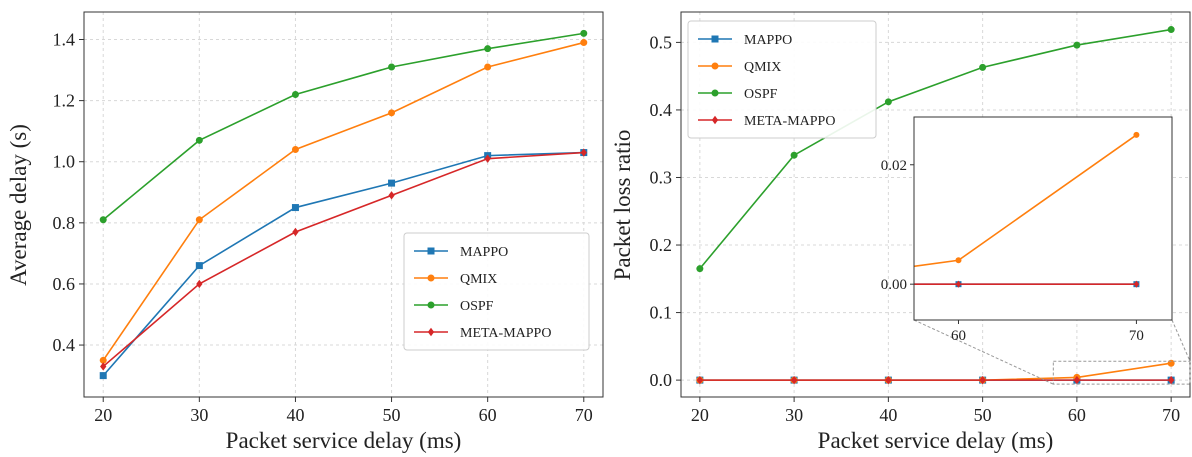 Image resolution: width=1192 pixels, height=457 pixels. Describe the element at coordinates (477, 306) in the screenshot. I see `legend-label: OSPF` at that location.